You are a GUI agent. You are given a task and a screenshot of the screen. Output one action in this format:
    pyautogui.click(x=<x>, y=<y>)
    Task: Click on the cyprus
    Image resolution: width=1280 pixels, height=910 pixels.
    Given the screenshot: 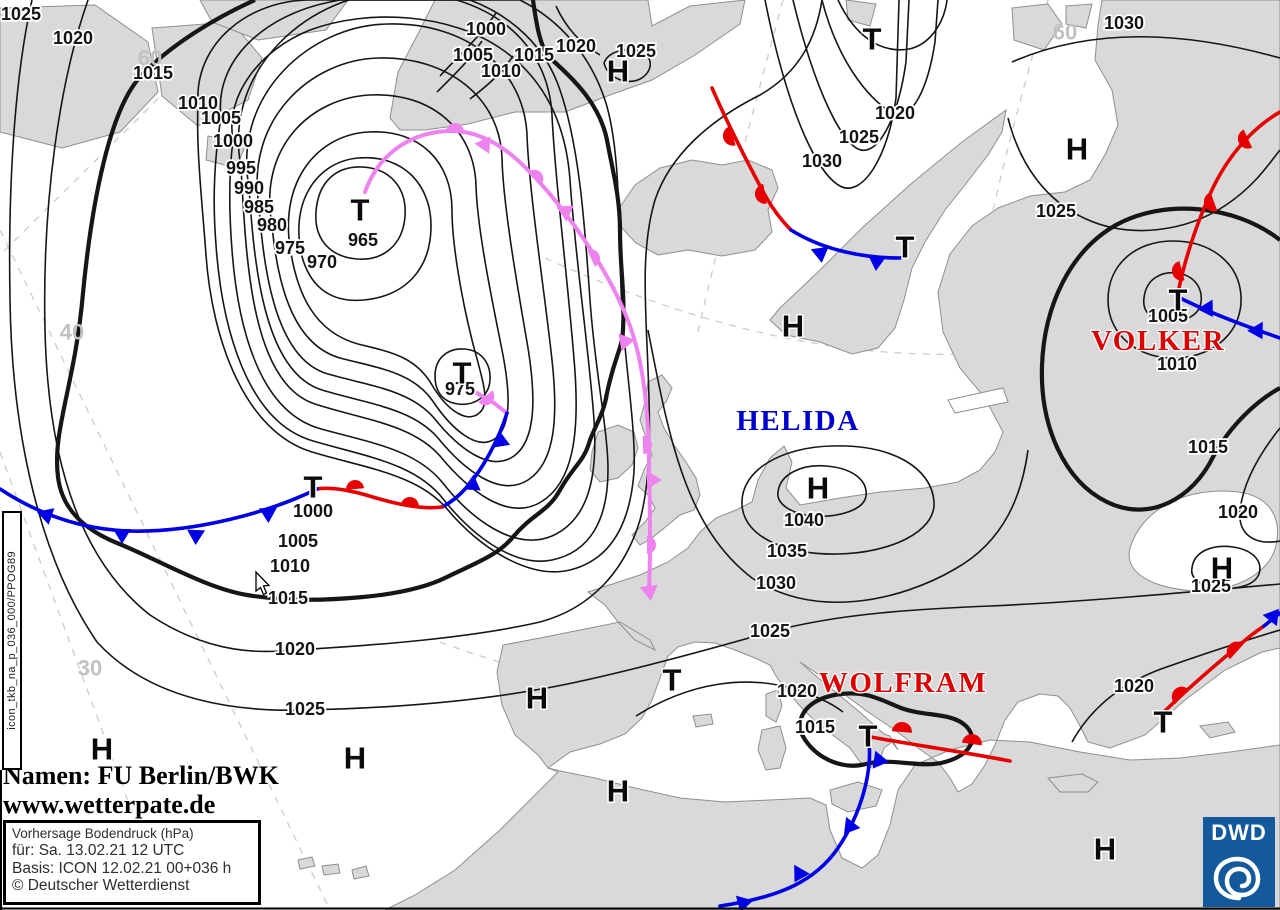 What is the action you would take?
    pyautogui.click(x=1217, y=730)
    